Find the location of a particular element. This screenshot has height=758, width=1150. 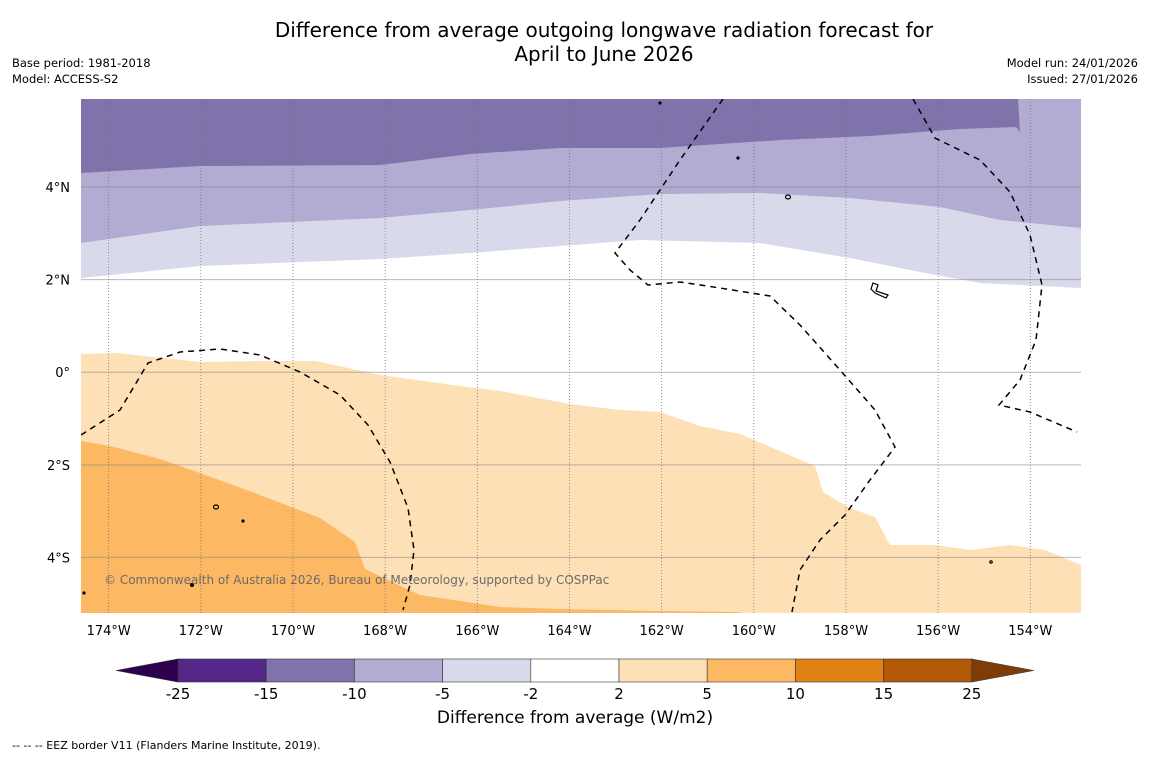

lat-tick-label: 0° is located at coordinates (62, 373).